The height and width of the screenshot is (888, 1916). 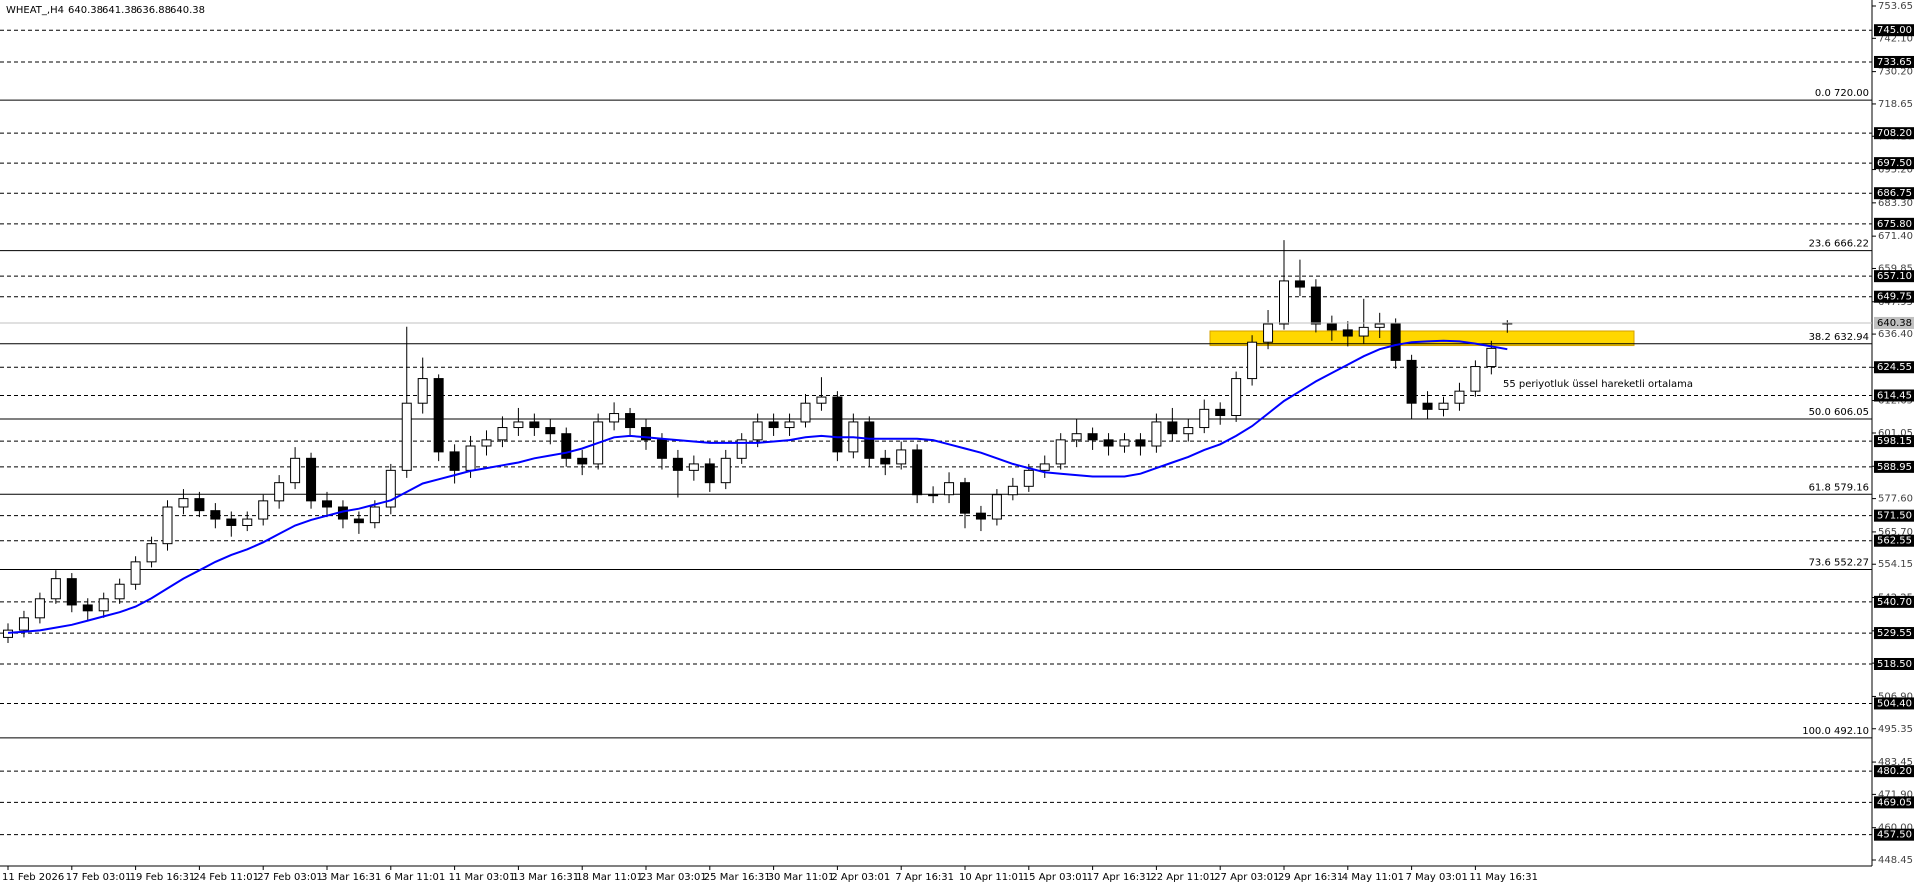 I want to click on level-label: 480.20, so click(x=1894, y=771).